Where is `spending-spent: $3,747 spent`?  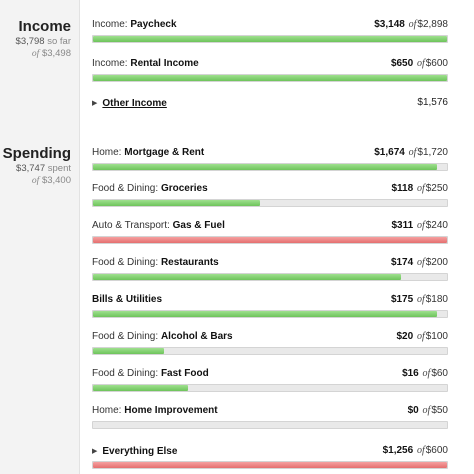 spending-spent: $3,747 spent is located at coordinates (37, 169).